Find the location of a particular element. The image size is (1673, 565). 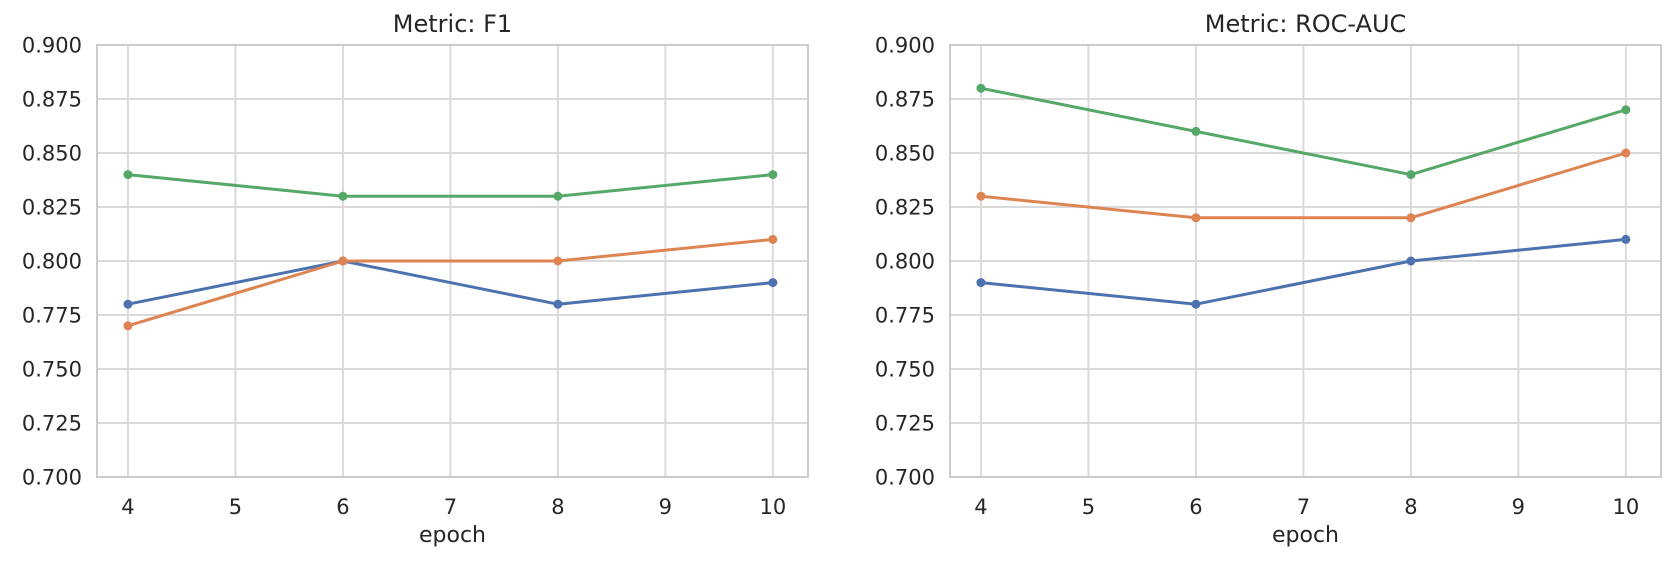

x-axis-label-left: epoch is located at coordinates (452, 535).